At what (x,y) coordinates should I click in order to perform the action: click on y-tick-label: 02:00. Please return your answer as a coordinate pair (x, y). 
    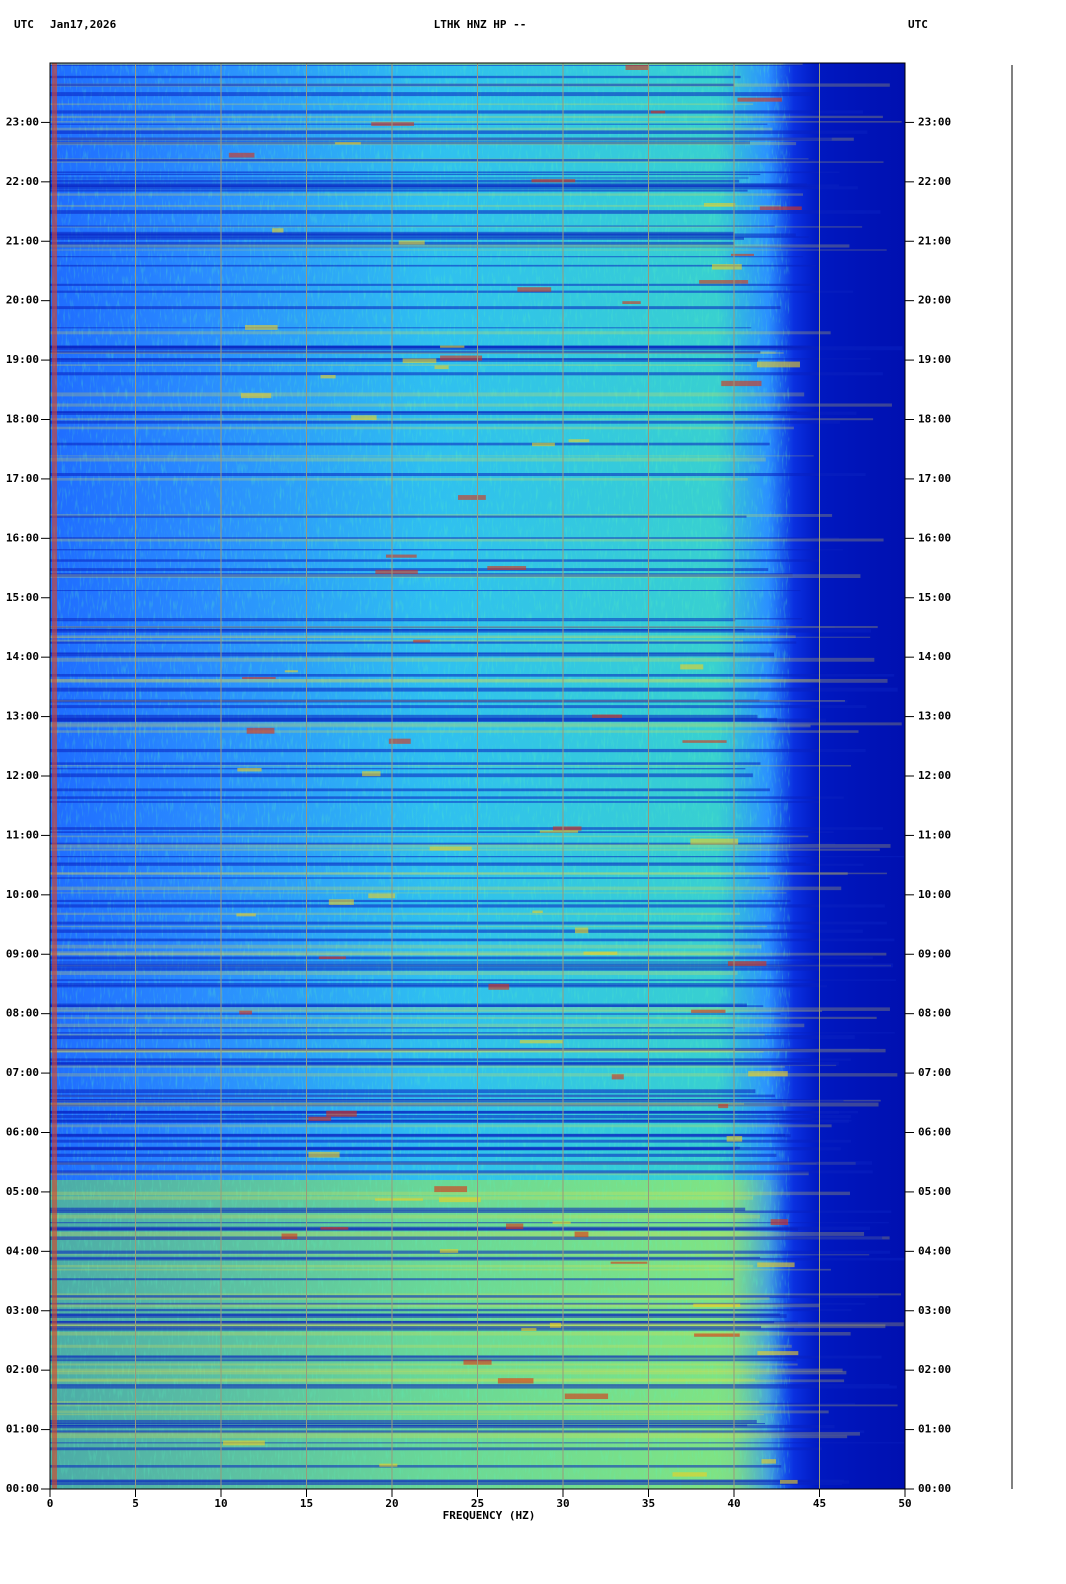
    Looking at the image, I should click on (22, 1369).